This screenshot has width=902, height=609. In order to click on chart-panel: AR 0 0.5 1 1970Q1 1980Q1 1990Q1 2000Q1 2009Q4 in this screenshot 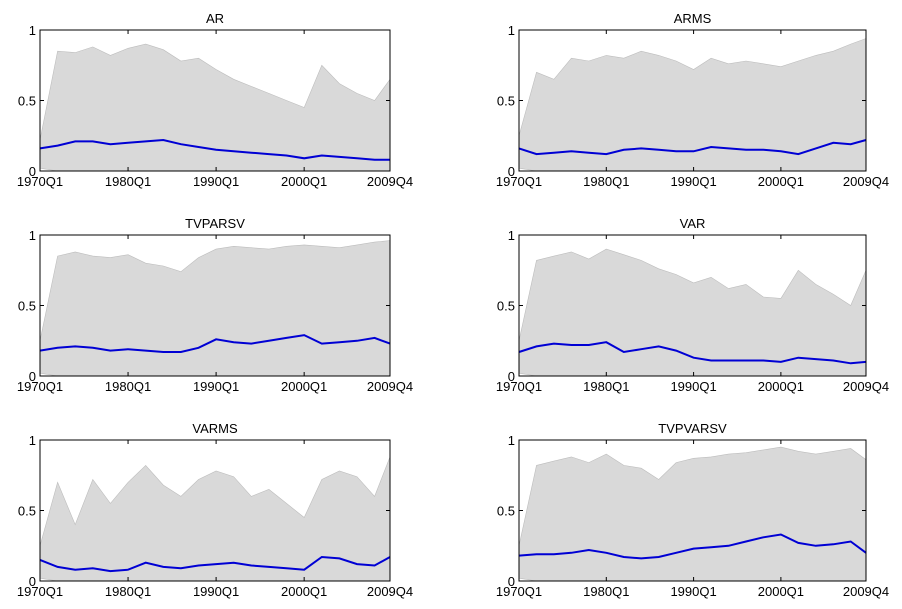, I will do `click(215, 100)`.